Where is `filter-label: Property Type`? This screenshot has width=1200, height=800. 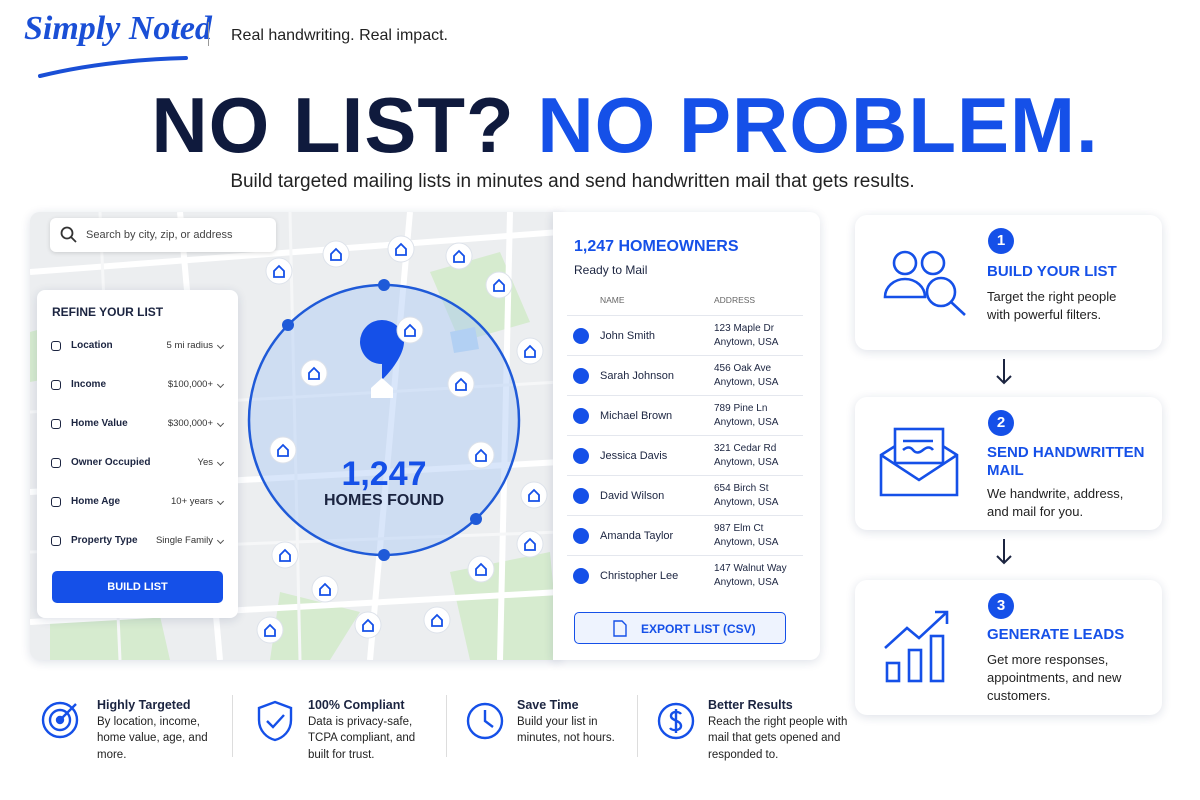 filter-label: Property Type is located at coordinates (104, 540).